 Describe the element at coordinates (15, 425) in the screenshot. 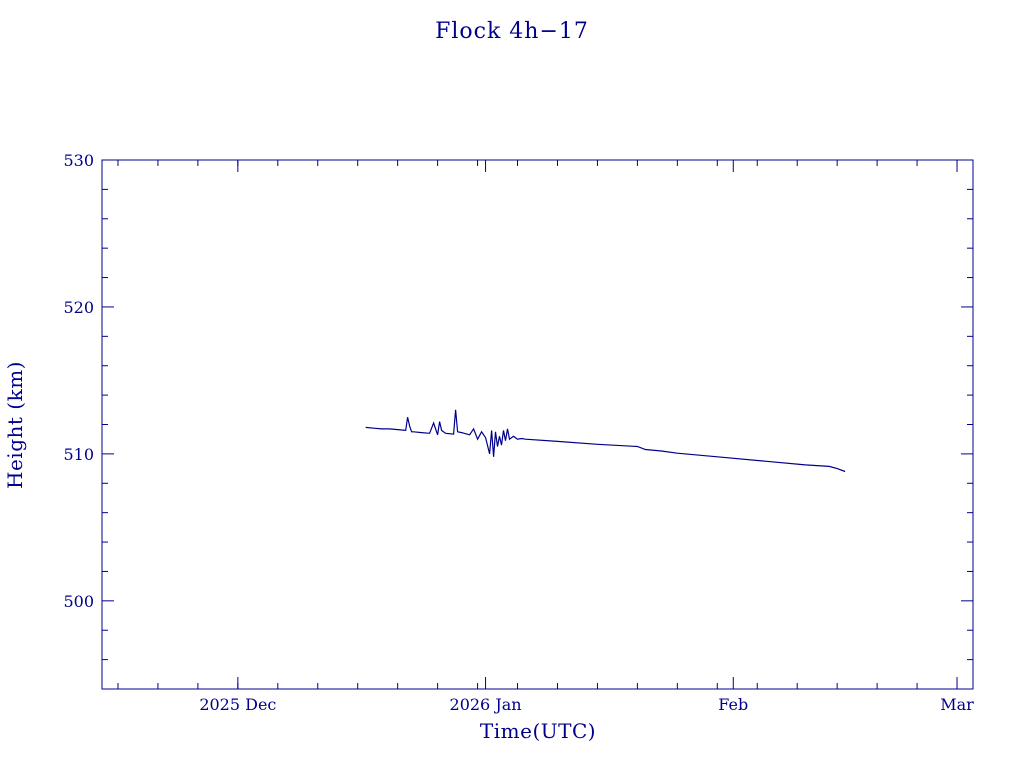

I see `y-axis-label: Height (km)` at that location.